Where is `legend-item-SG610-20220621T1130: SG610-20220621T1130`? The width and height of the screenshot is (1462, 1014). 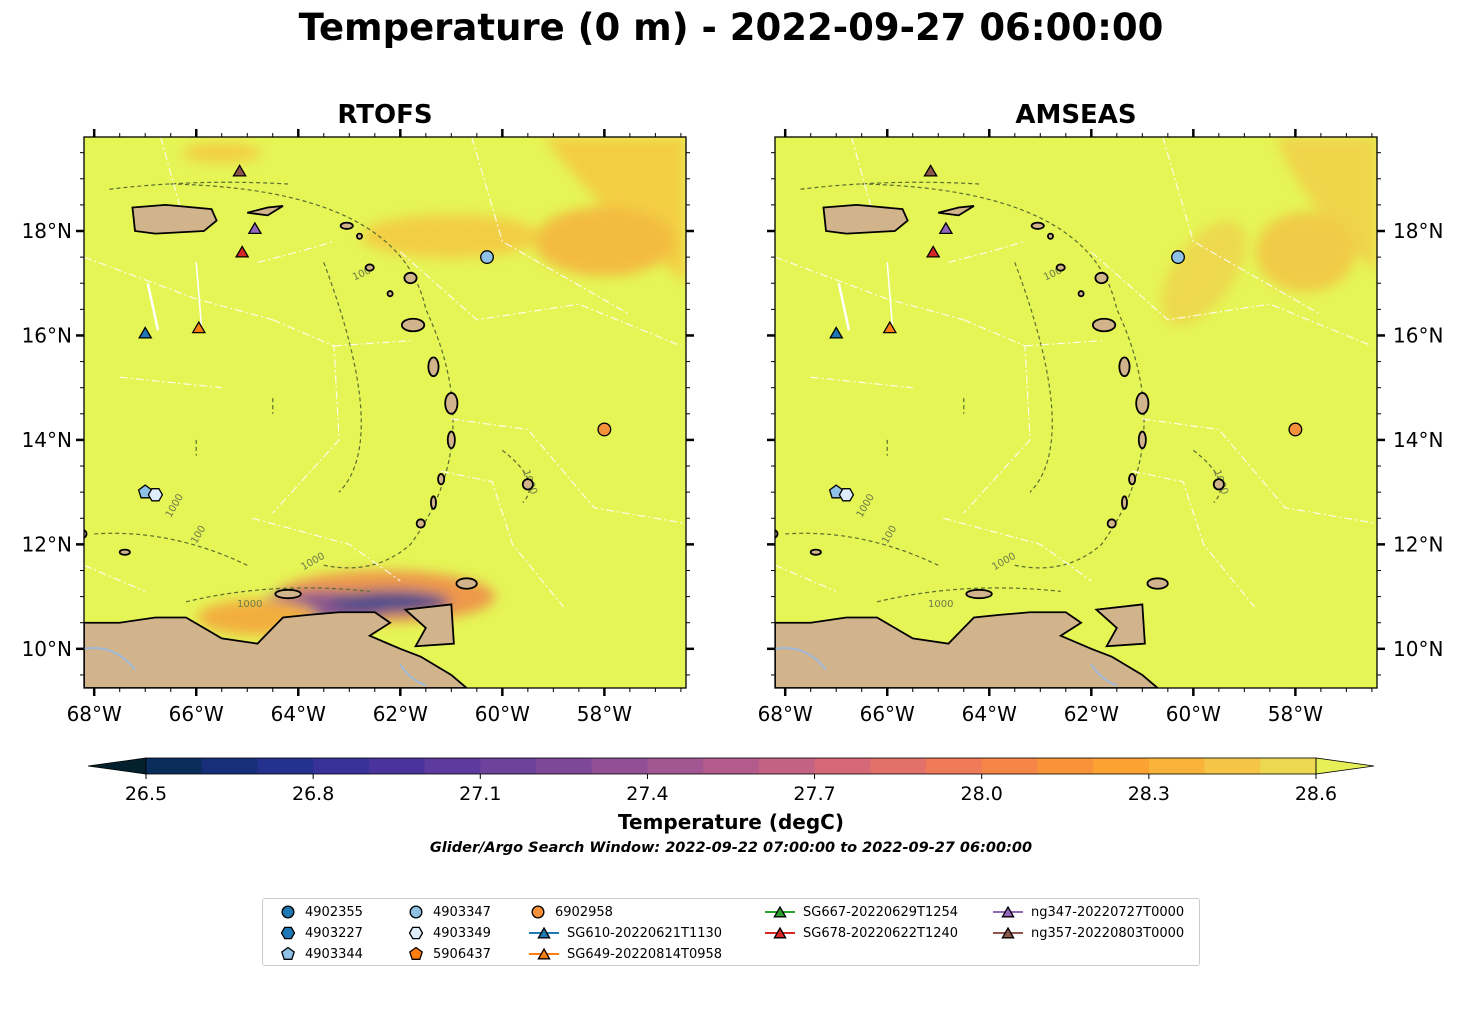 legend-item-SG610-20220621T1130: SG610-20220621T1130 is located at coordinates (624, 933).